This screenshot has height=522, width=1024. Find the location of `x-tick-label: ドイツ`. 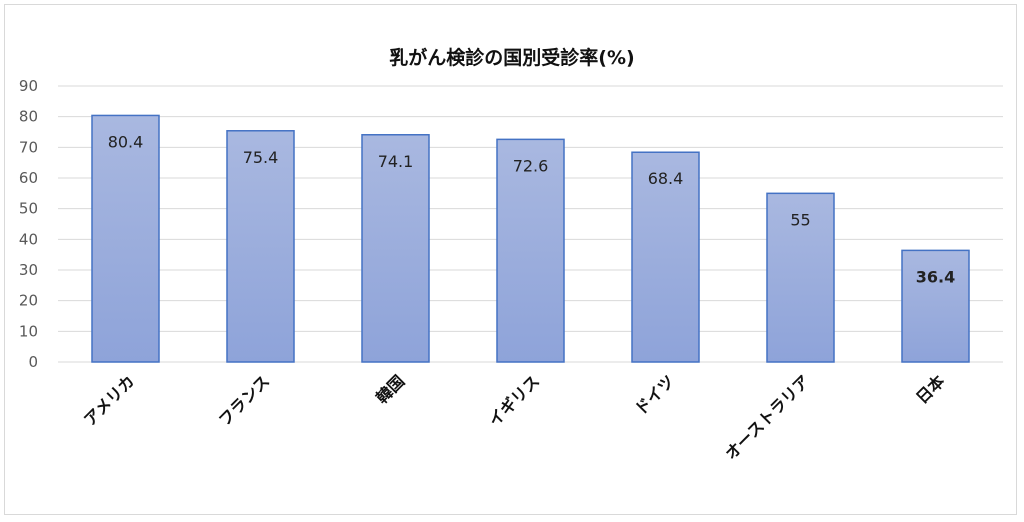

x-tick-label: ドイツ is located at coordinates (654, 394).